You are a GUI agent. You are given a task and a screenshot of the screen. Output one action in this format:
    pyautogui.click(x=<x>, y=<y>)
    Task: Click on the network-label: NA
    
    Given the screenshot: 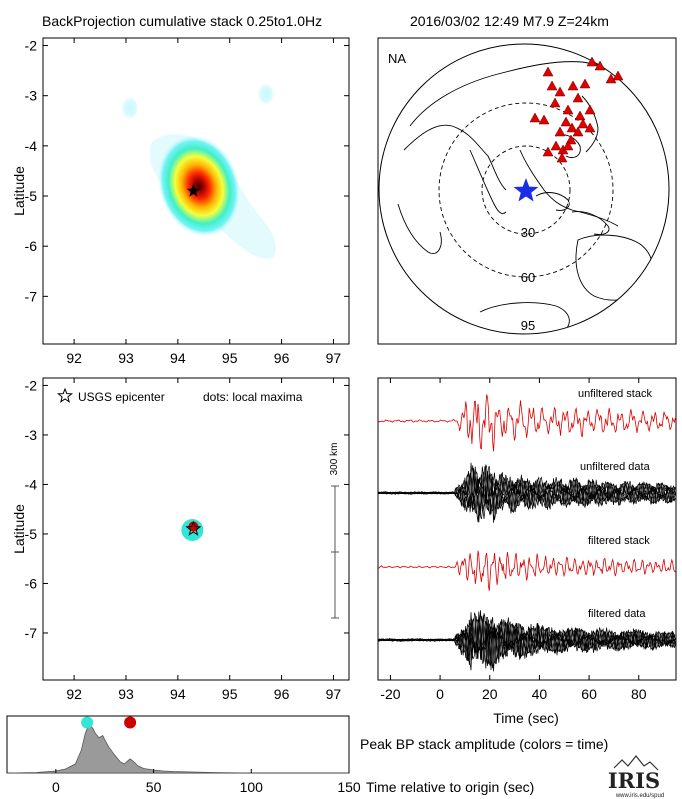 What is the action you would take?
    pyautogui.click(x=397, y=58)
    